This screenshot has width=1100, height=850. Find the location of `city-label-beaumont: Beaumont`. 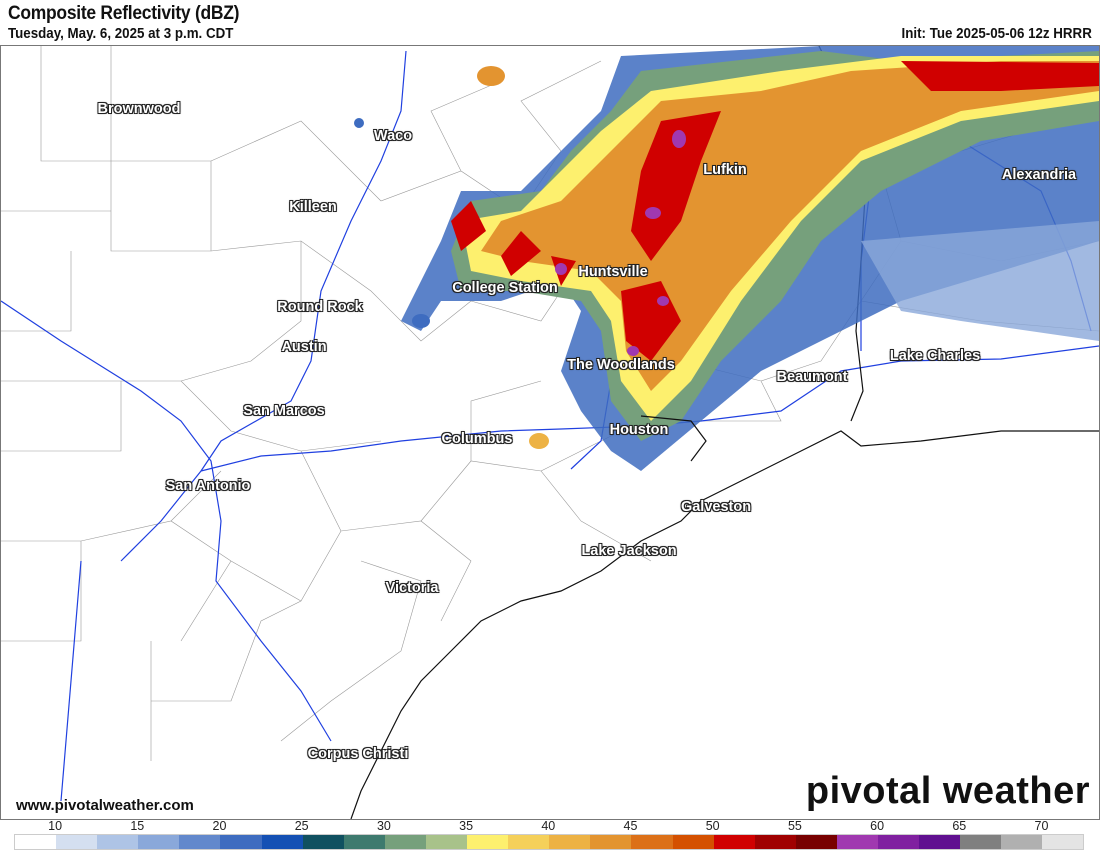

city-label-beaumont: Beaumont is located at coordinates (812, 377).